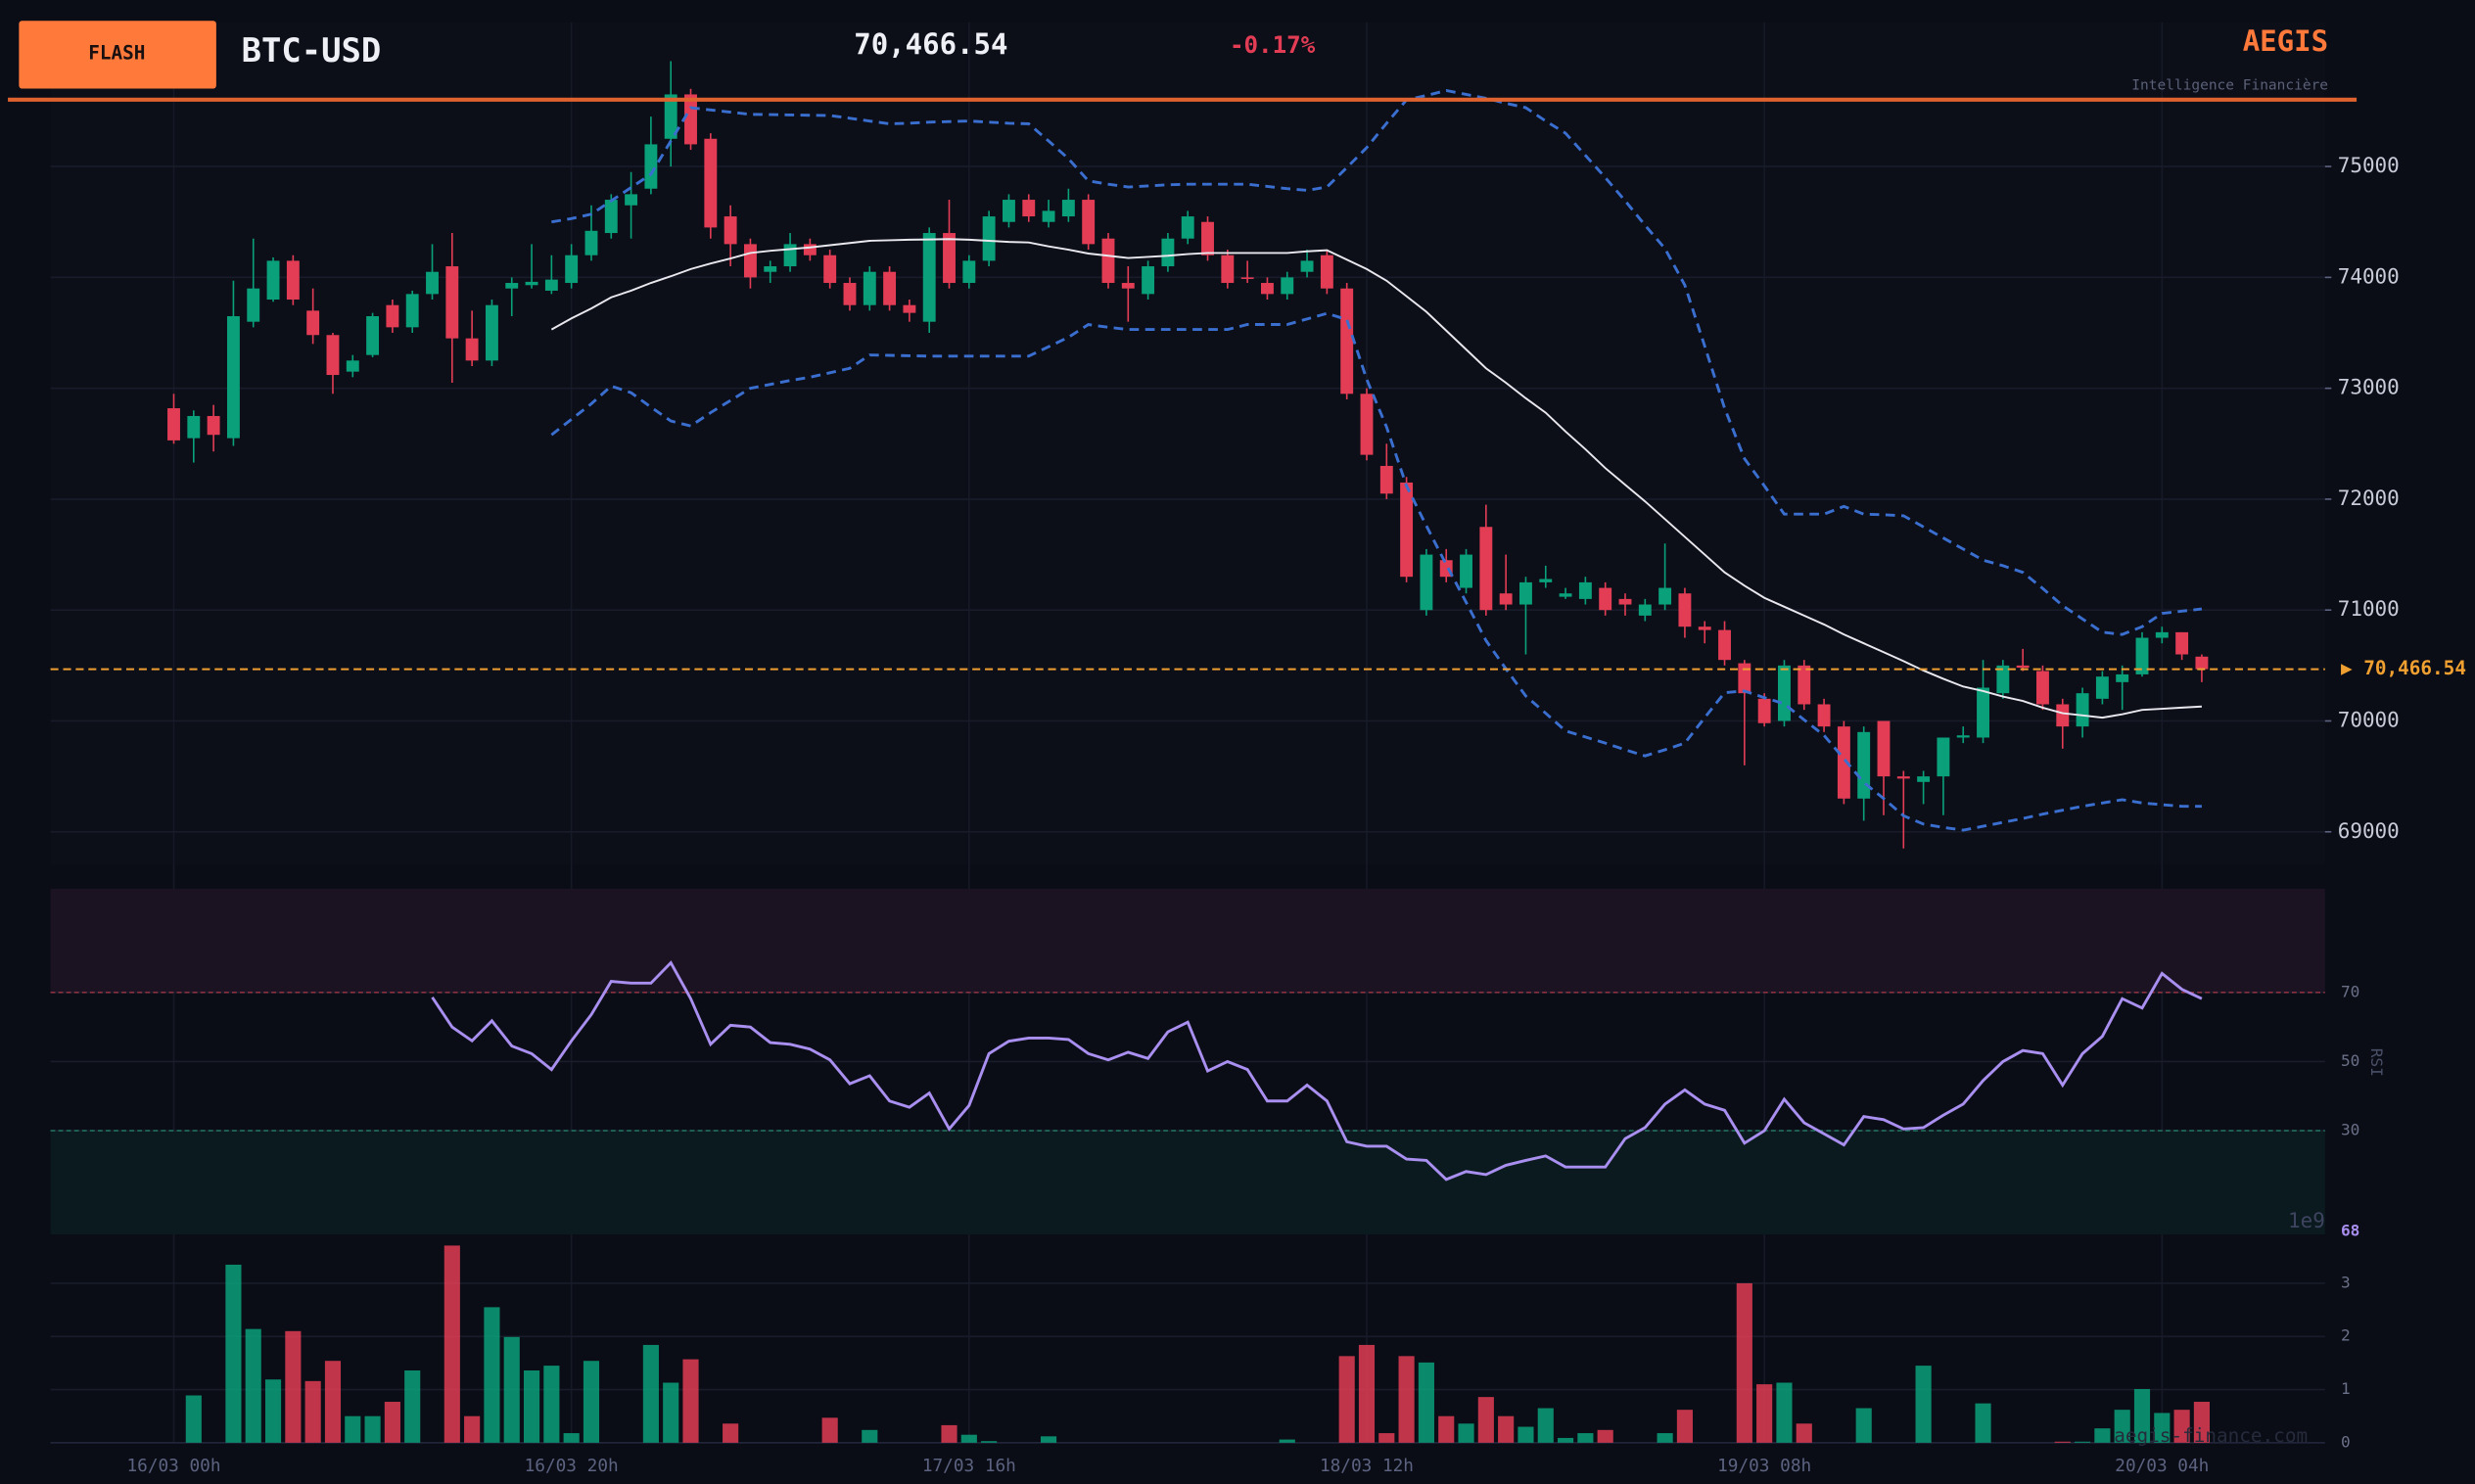  I want to click on rsi-last-value: 68, so click(2350, 1230).